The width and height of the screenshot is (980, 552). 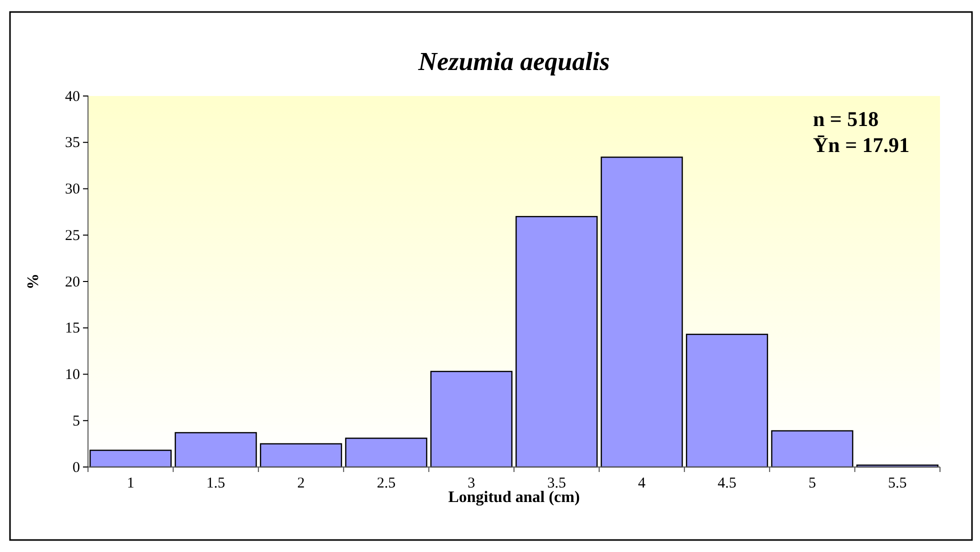 What do you see at coordinates (72, 375) in the screenshot?
I see `y-tick-label: 10` at bounding box center [72, 375].